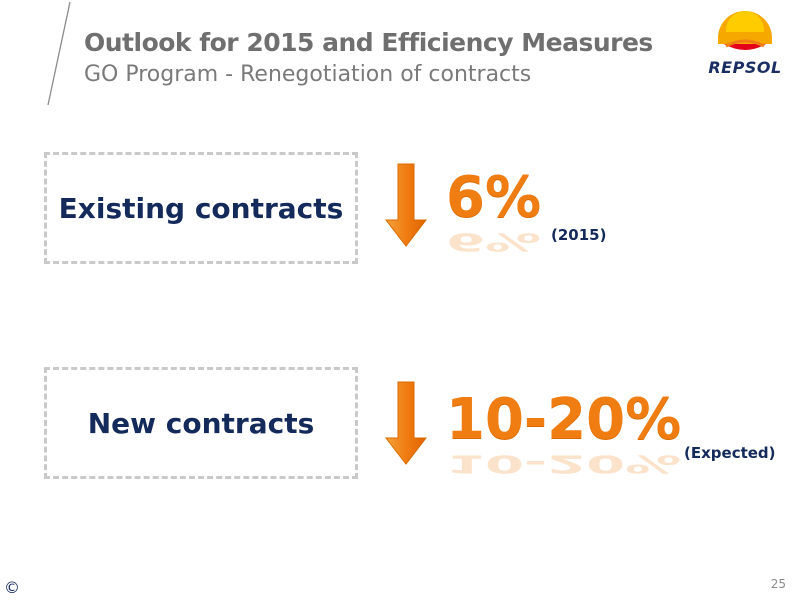  What do you see at coordinates (494, 197) in the screenshot?
I see `existing-contracts-reduction: 6%` at bounding box center [494, 197].